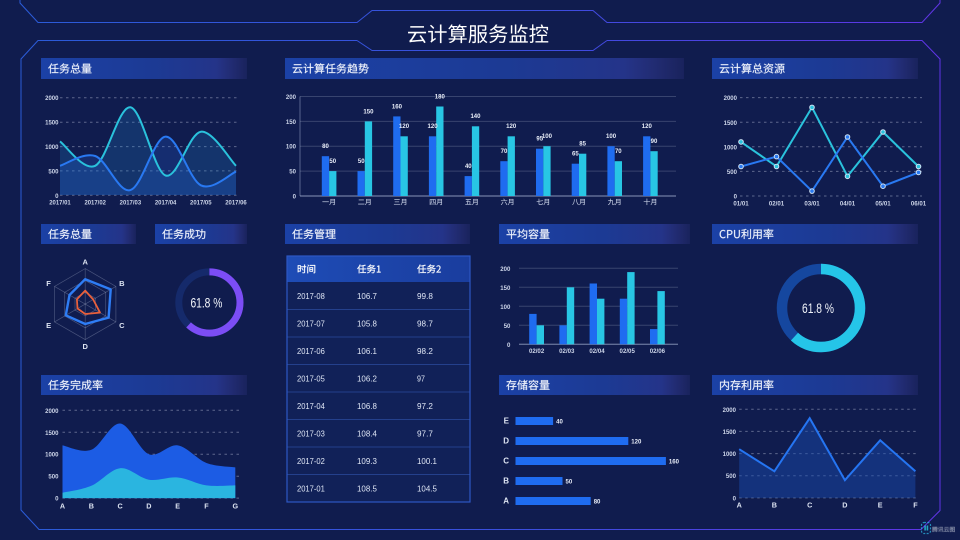 The image size is (960, 540). I want to click on svg-text: 65, so click(575, 154).